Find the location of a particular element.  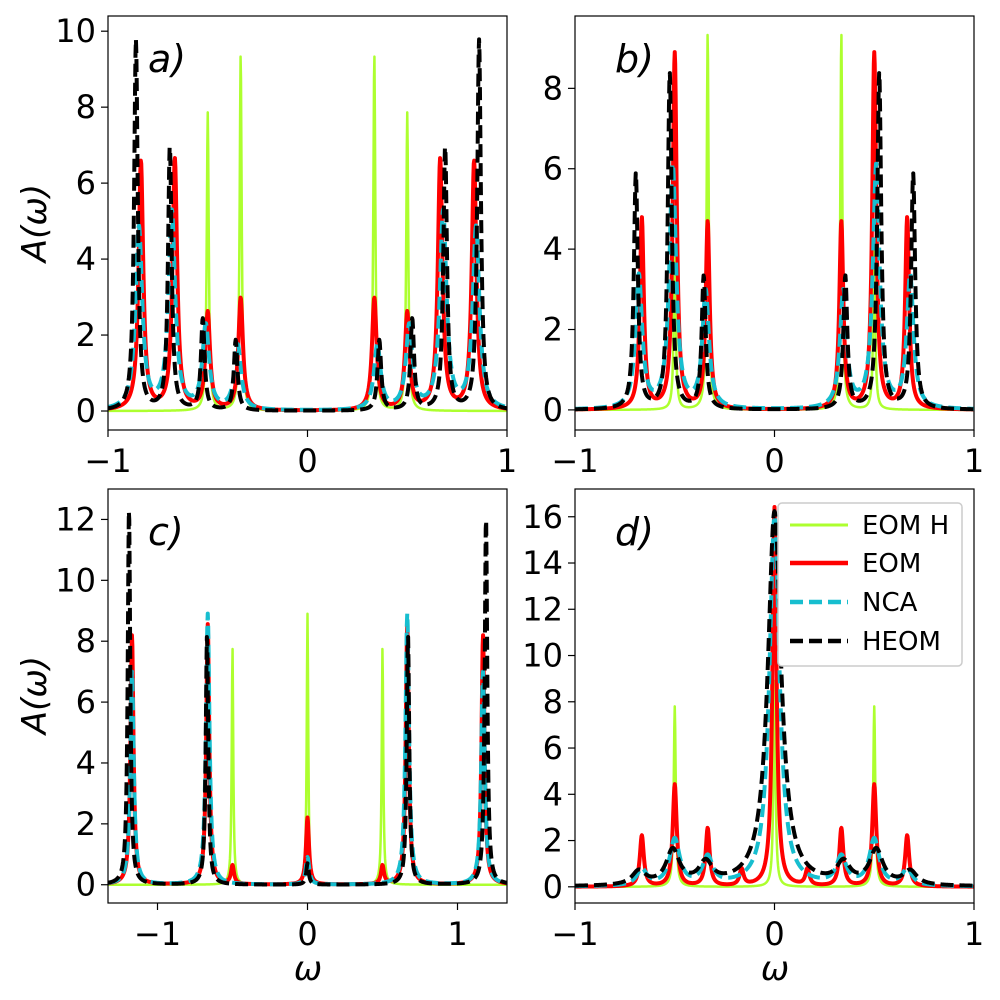

legend-label-heom: HEOM is located at coordinates (901, 642).